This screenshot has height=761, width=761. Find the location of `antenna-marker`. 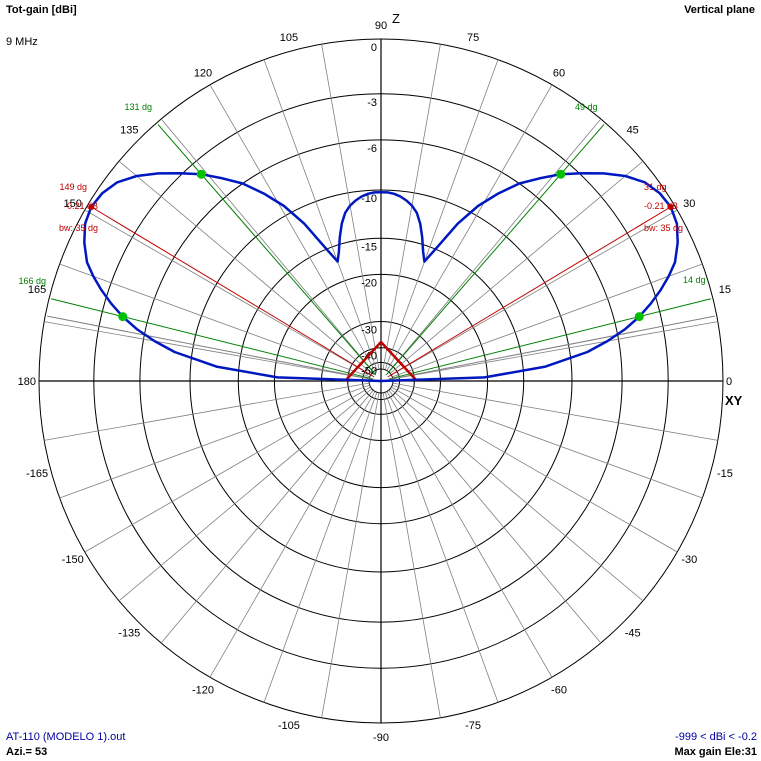

antenna-marker is located at coordinates (381, 361).